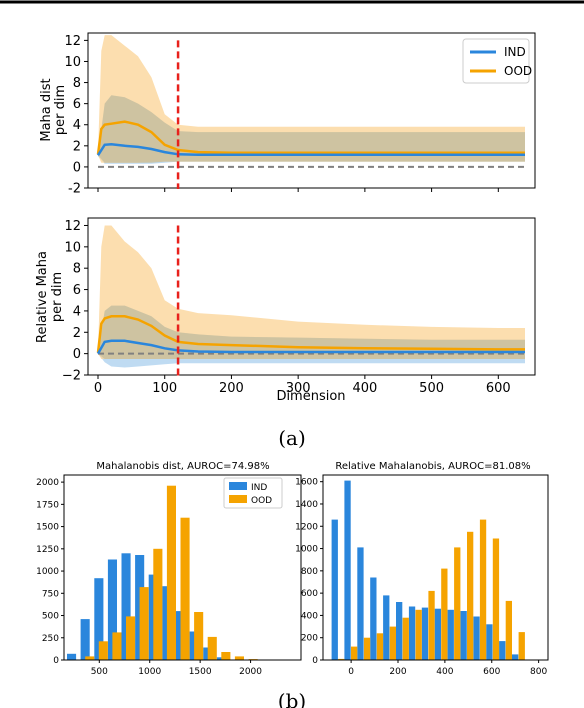 The width and height of the screenshot is (584, 708). I want to click on legend: IND OOD, so click(253, 493).